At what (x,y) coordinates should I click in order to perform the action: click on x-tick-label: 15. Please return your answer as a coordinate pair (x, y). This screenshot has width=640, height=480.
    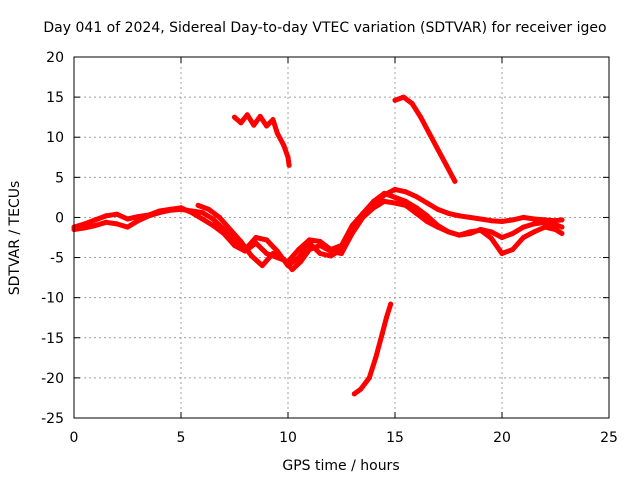
    Looking at the image, I should click on (395, 438).